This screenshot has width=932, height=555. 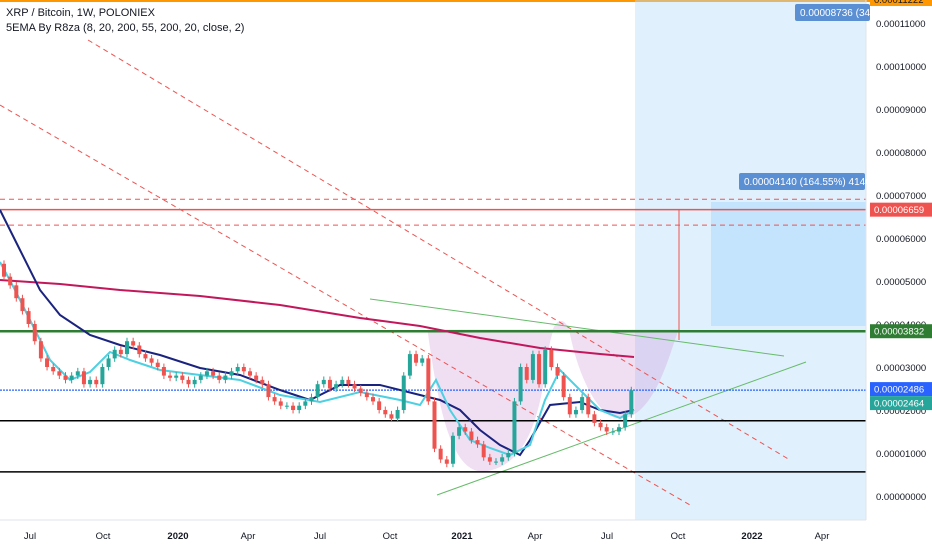 What do you see at coordinates (899, 3) in the screenshot?
I see `cut-price-label: 0.00011222` at bounding box center [899, 3].